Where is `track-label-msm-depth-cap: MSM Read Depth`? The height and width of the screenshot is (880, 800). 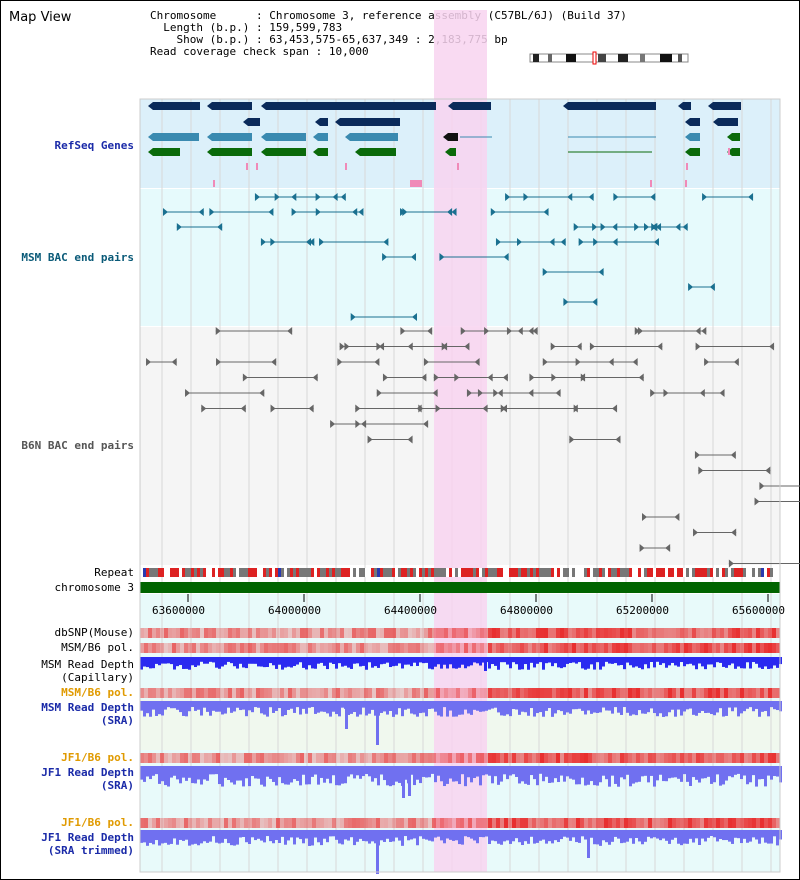
track-label-msm-depth-cap: MSM Read Depth is located at coordinates (87, 664).